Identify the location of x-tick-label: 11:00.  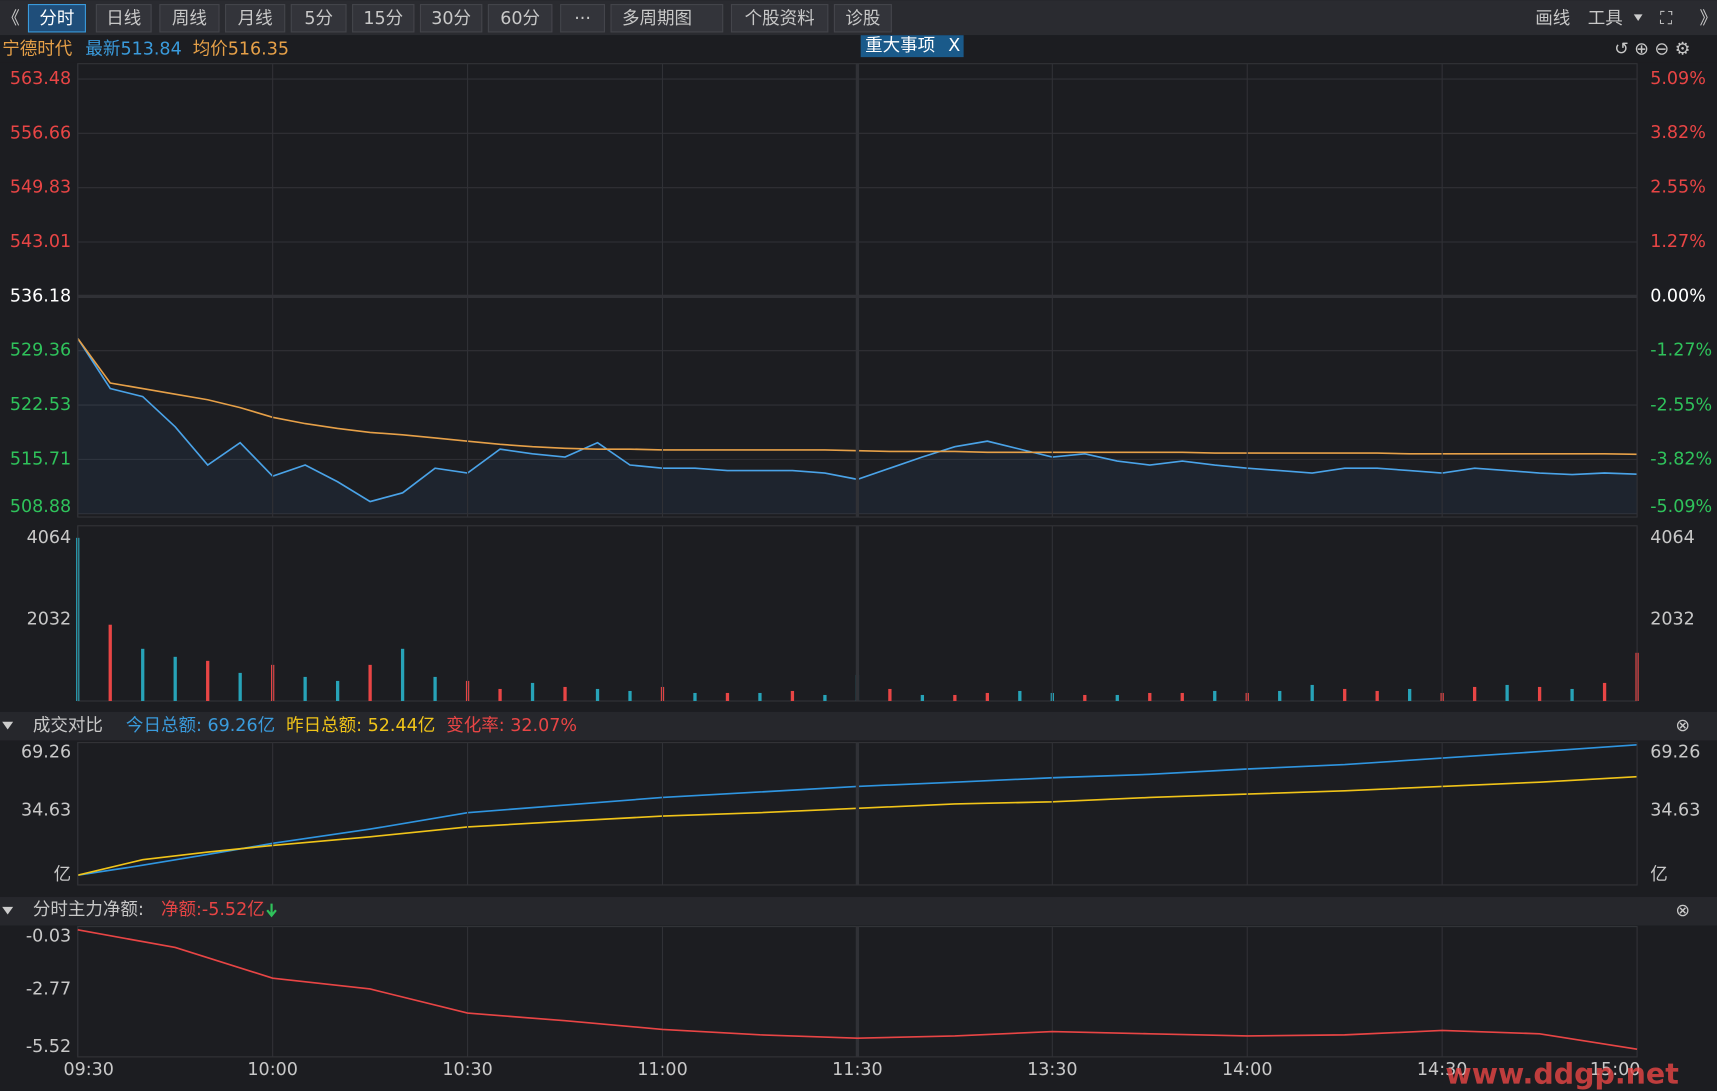
(662, 1070).